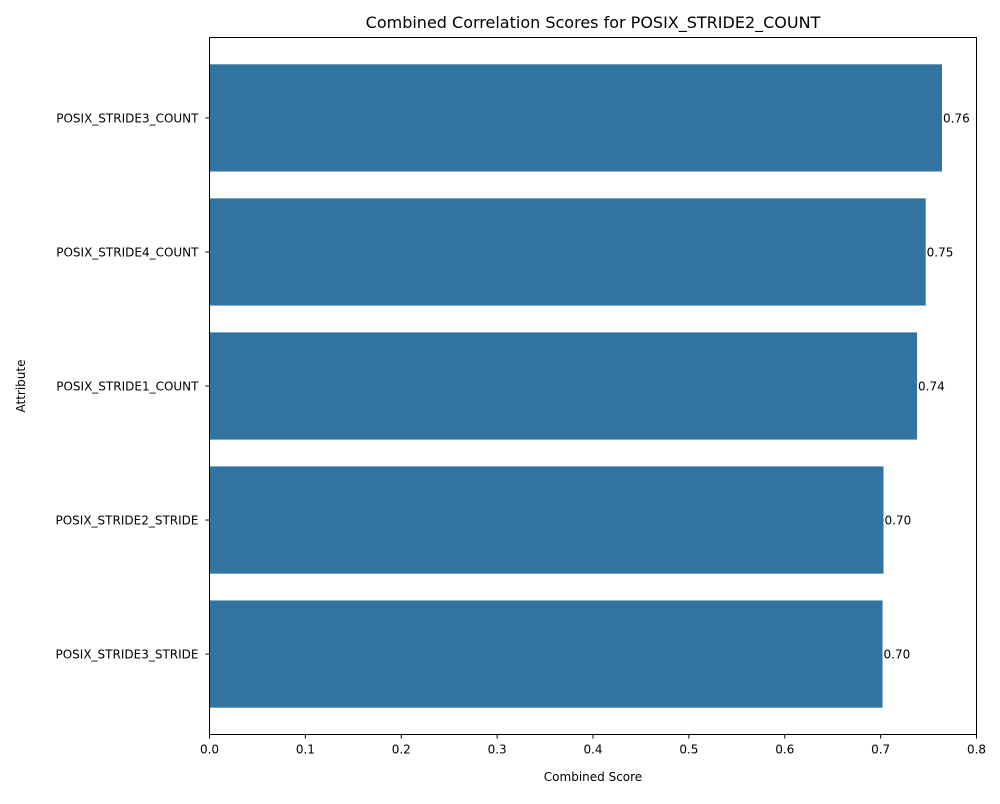 This screenshot has width=1000, height=804. What do you see at coordinates (127, 655) in the screenshot?
I see `y-tick-label: POSIX_STRIDE3_STRIDE` at bounding box center [127, 655].